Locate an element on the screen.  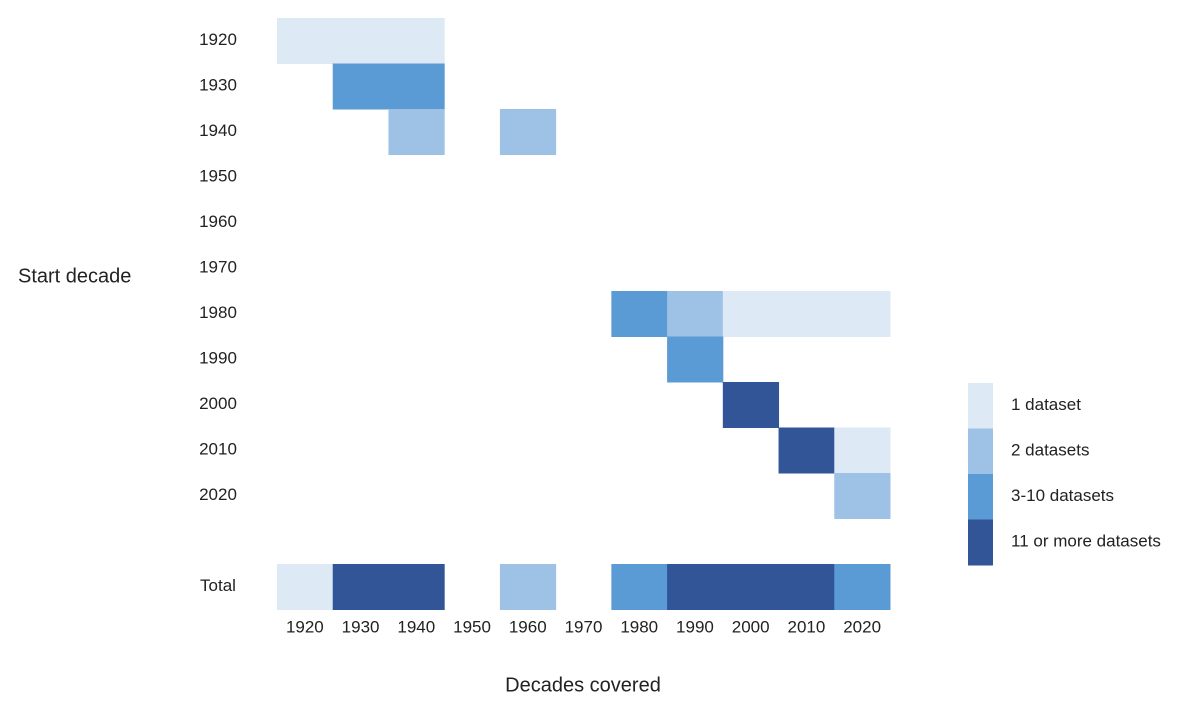
y-tick-label: 1940 is located at coordinates (218, 130).